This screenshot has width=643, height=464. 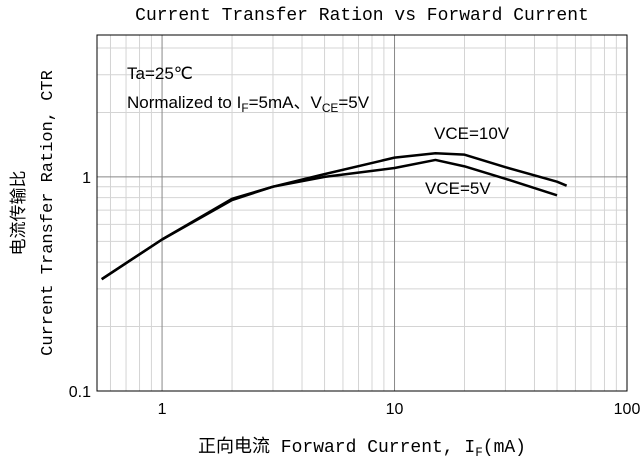 I want to click on text-part: 正向电流 Forward Current, I, so click(x=336, y=447).